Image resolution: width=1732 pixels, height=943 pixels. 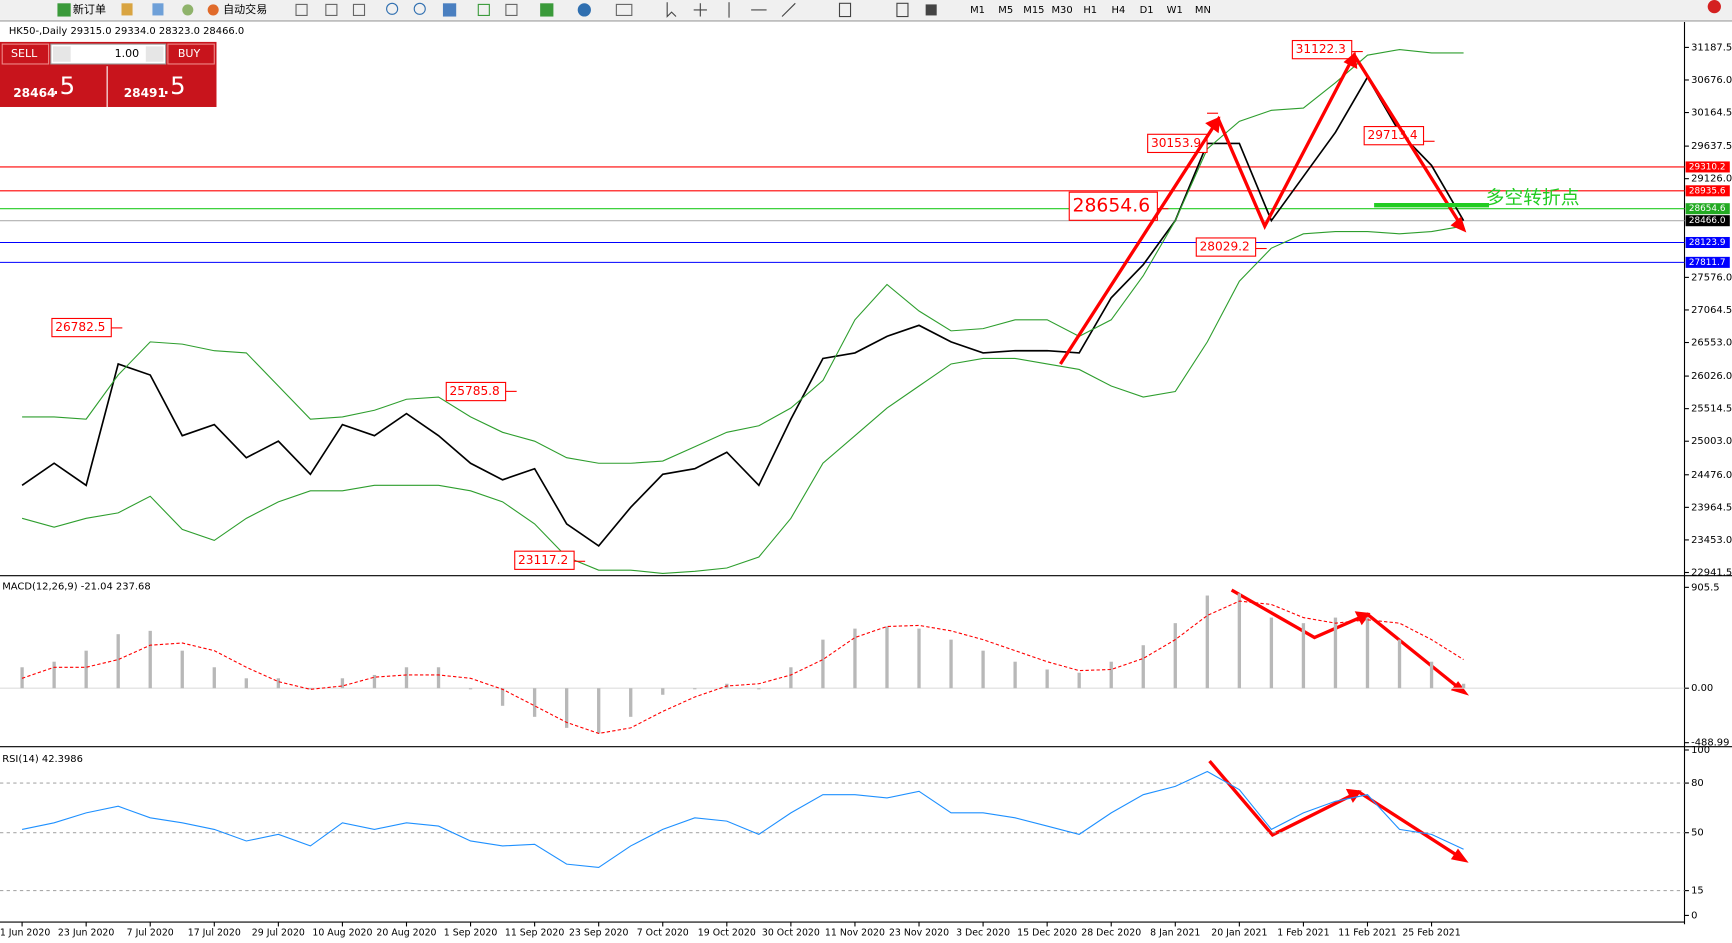 What do you see at coordinates (845, 10) in the screenshot?
I see `fibo-tool` at bounding box center [845, 10].